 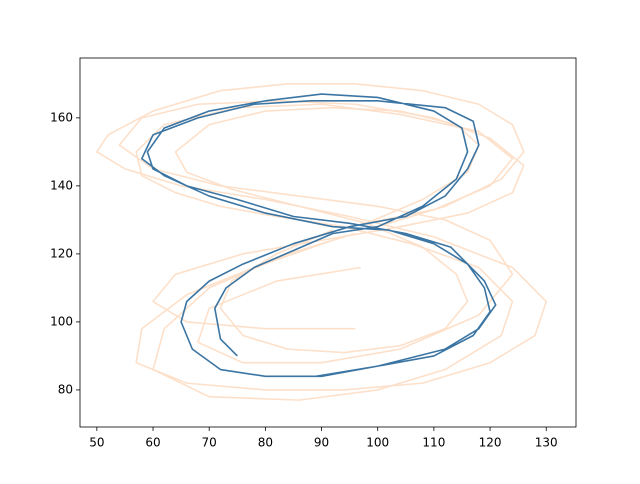 I want to click on x-tick-label: 60, so click(x=152, y=443).